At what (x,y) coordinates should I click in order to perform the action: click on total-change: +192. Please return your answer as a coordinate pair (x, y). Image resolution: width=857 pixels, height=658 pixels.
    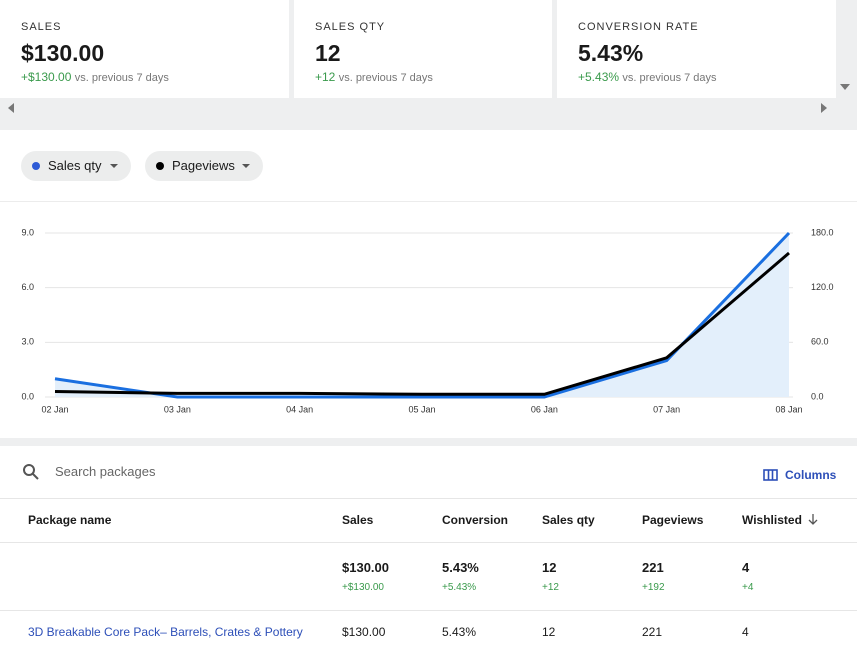
    Looking at the image, I should click on (653, 587).